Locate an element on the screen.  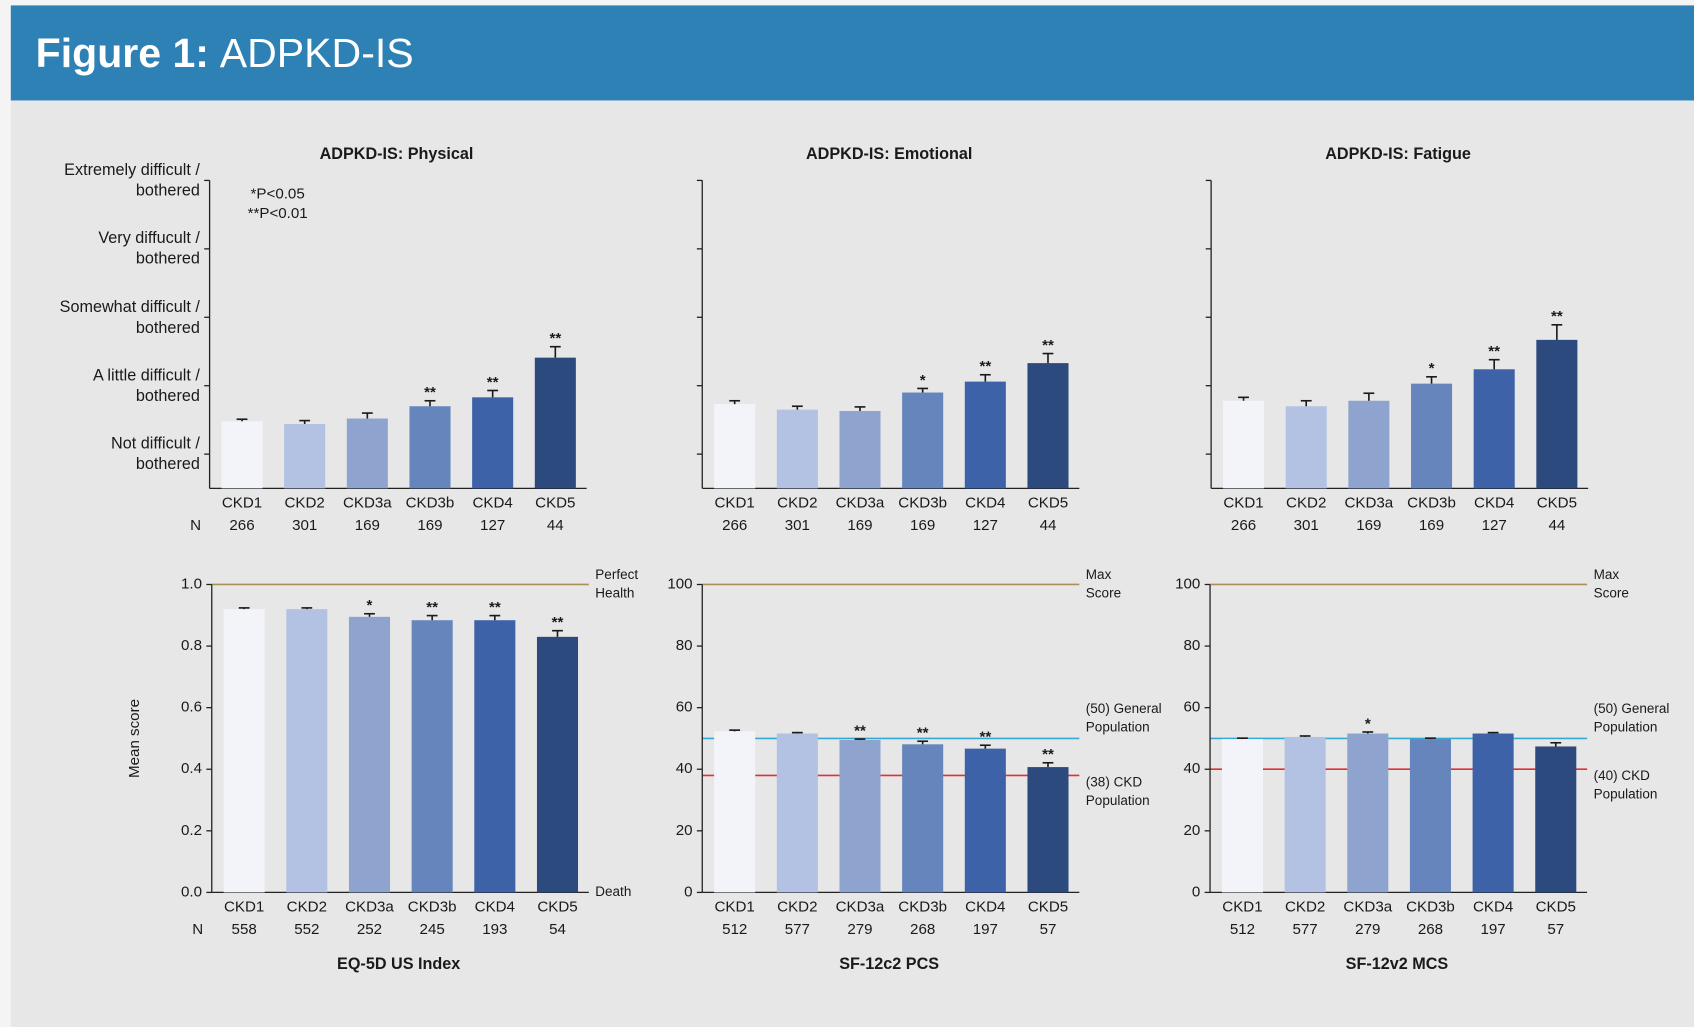
y-tick-label: 0.0 is located at coordinates (191, 891).